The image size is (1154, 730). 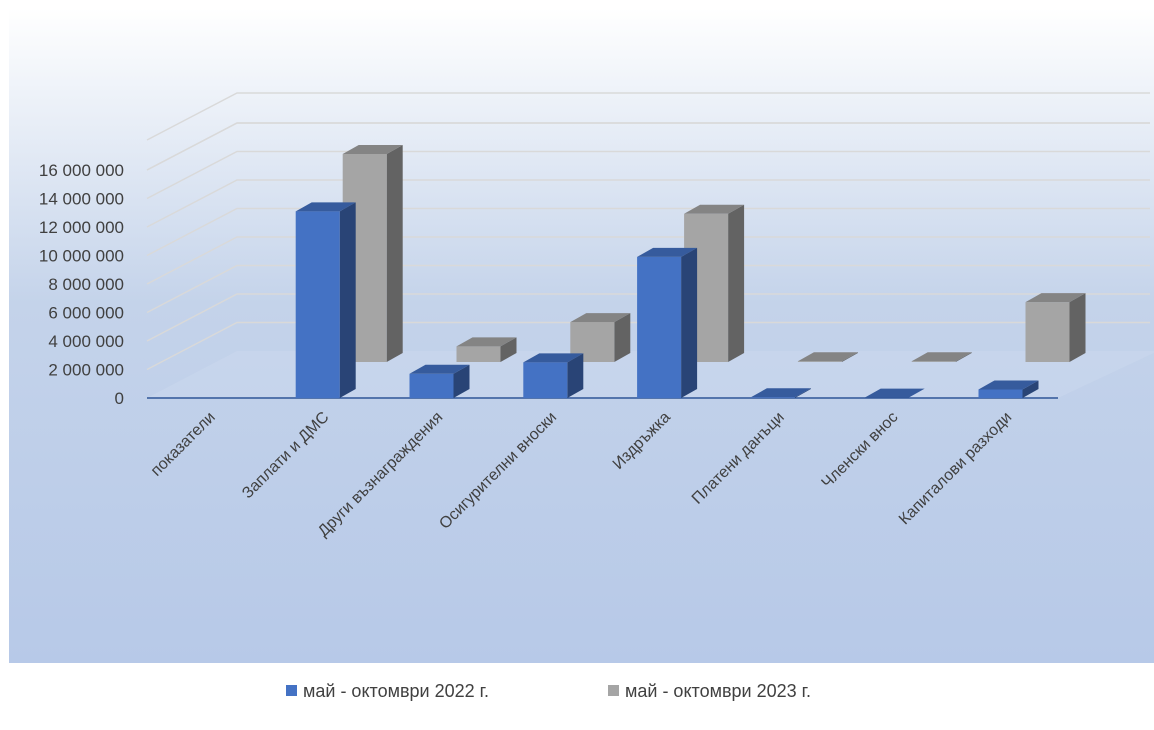 What do you see at coordinates (81, 256) in the screenshot?
I see `y-tick-label: 10 000 000` at bounding box center [81, 256].